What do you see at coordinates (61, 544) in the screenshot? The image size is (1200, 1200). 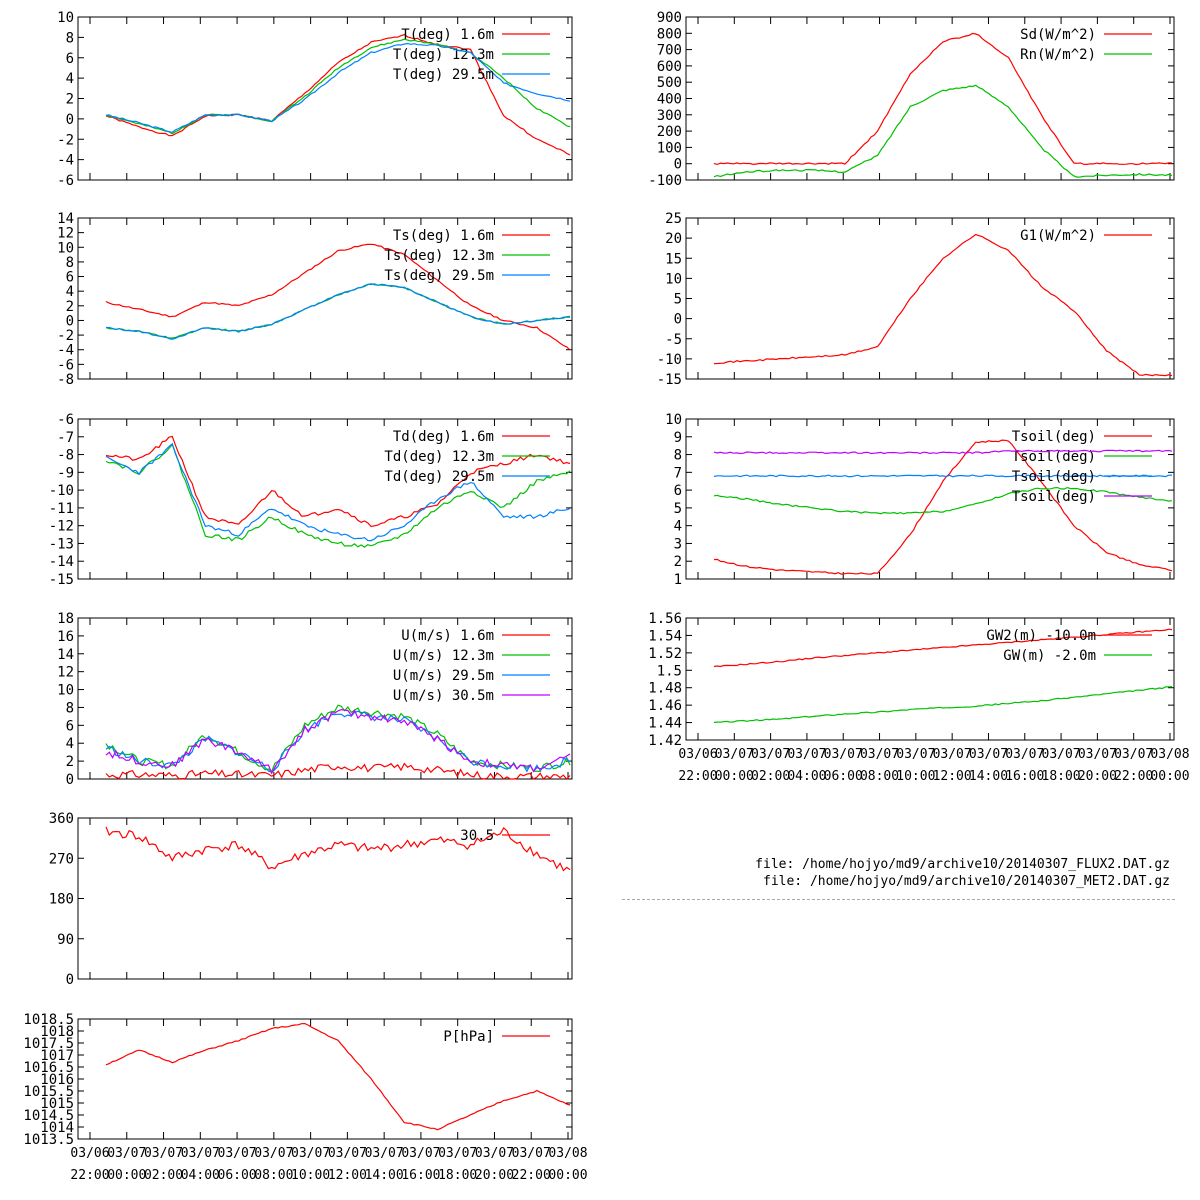 I see `y-tick-label: -13` at bounding box center [61, 544].